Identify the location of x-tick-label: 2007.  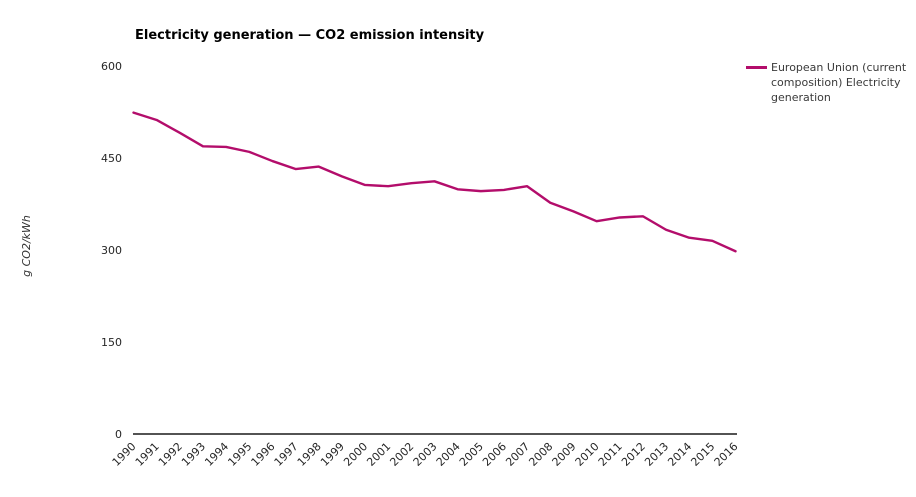
(517, 454).